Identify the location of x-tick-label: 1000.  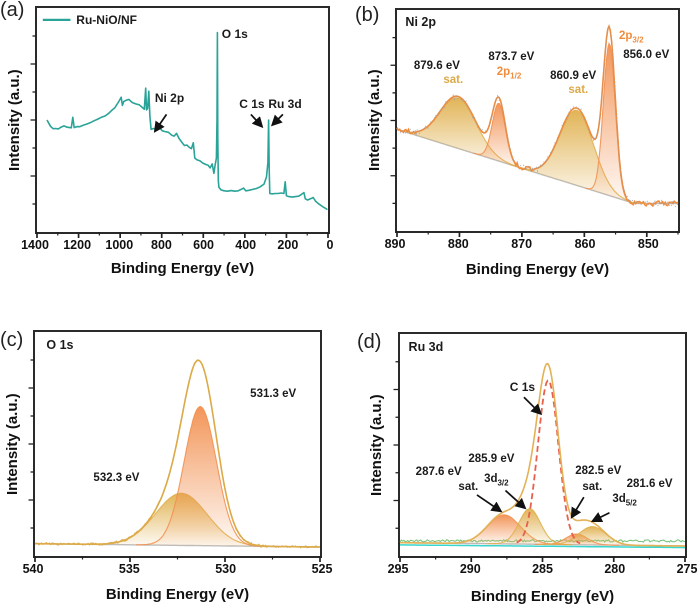
(119, 245).